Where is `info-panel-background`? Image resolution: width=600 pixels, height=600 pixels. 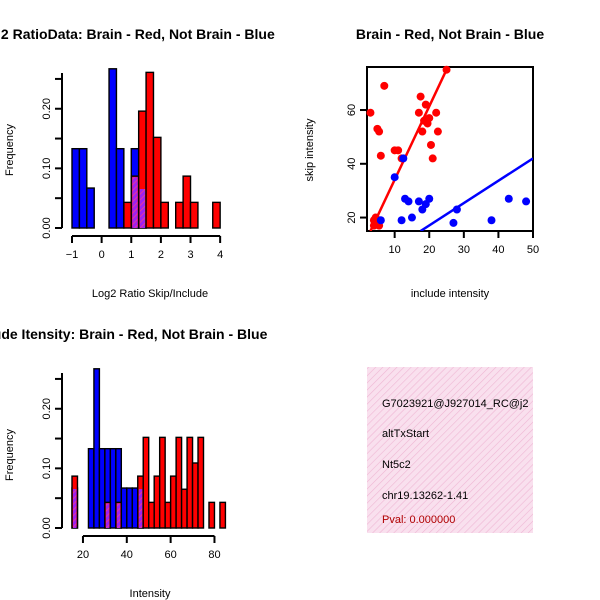 info-panel-background is located at coordinates (450, 450).